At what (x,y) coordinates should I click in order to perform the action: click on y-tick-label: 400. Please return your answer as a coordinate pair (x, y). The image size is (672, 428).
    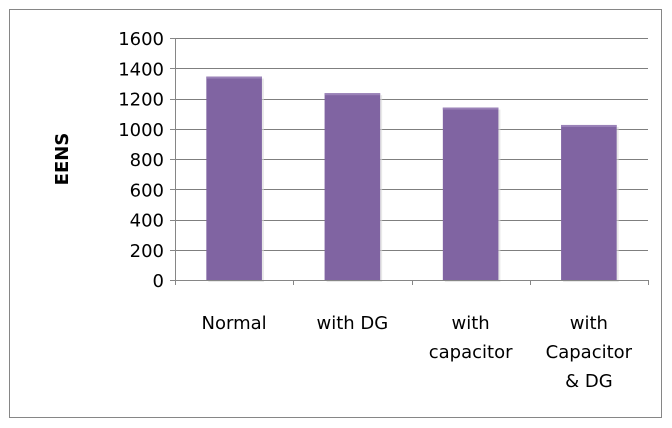
    Looking at the image, I should click on (147, 221).